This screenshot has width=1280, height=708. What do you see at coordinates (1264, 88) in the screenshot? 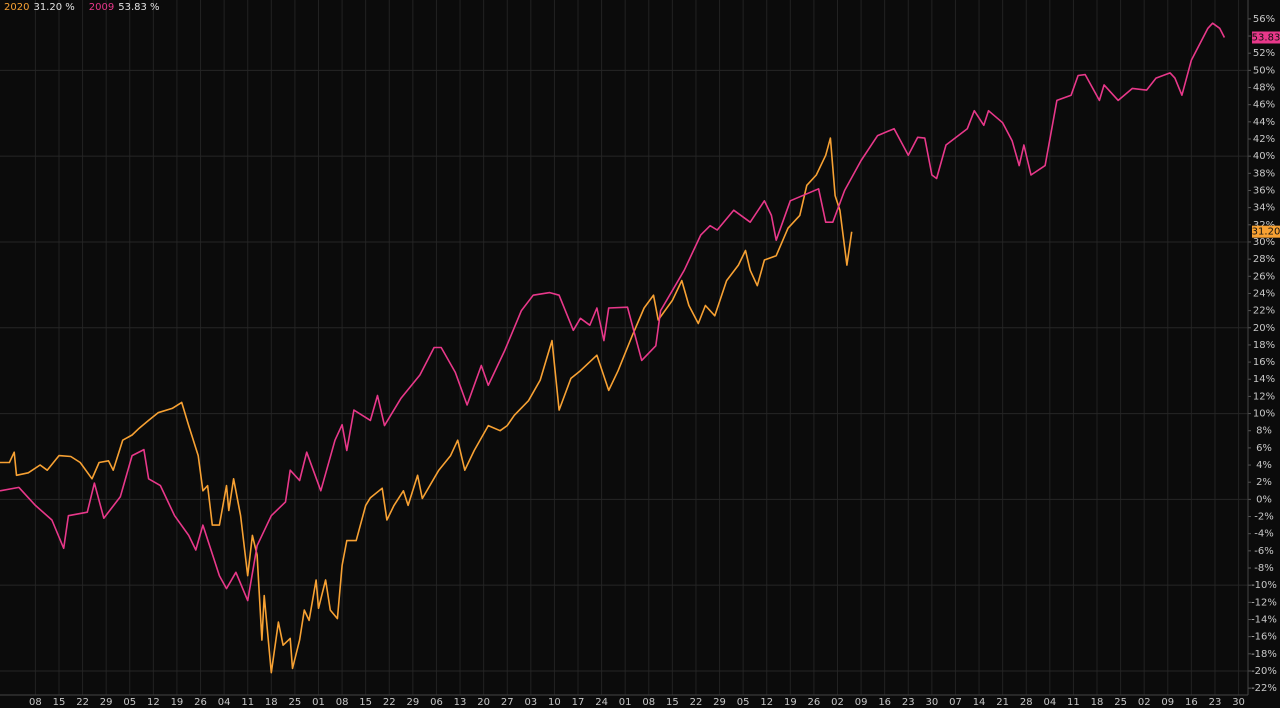
I see `y-tick-label: 48%` at bounding box center [1264, 88].